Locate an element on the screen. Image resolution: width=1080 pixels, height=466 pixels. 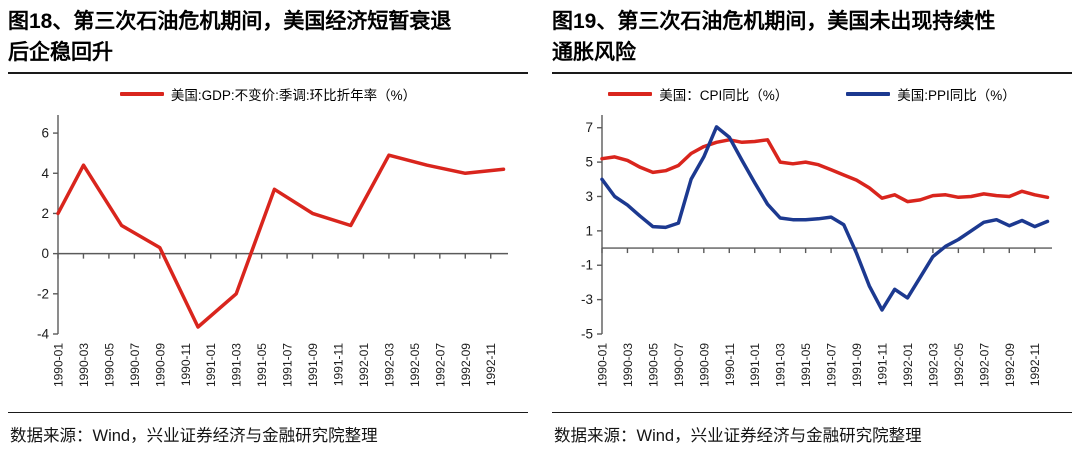
y-tick-label: -3 is located at coordinates (587, 299).